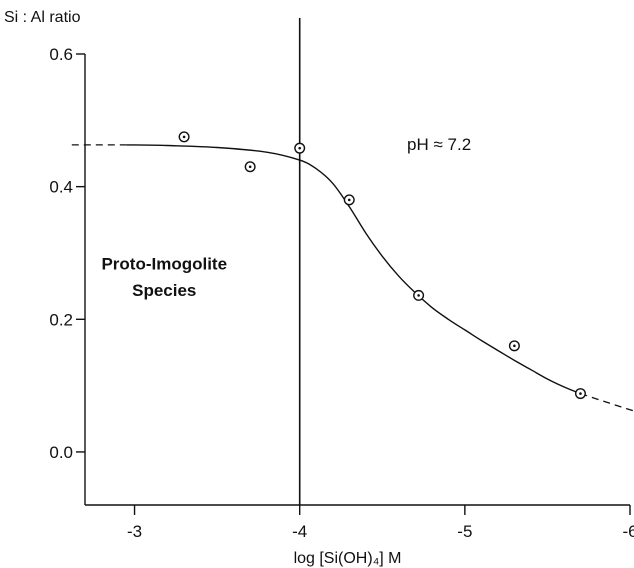 This screenshot has width=634, height=568. I want to click on region-label: Species, so click(164, 290).